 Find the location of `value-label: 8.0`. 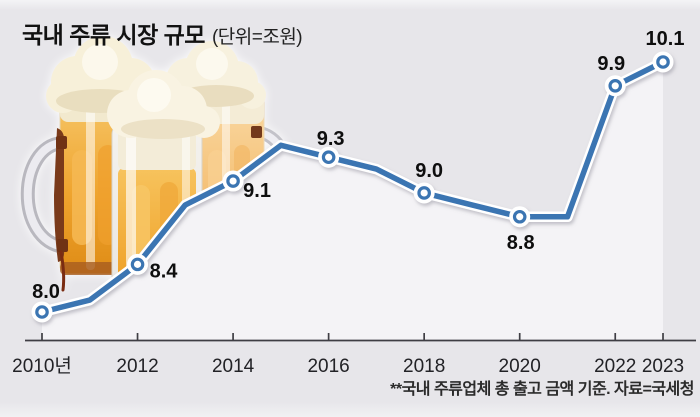

value-label: 8.0 is located at coordinates (46, 292).